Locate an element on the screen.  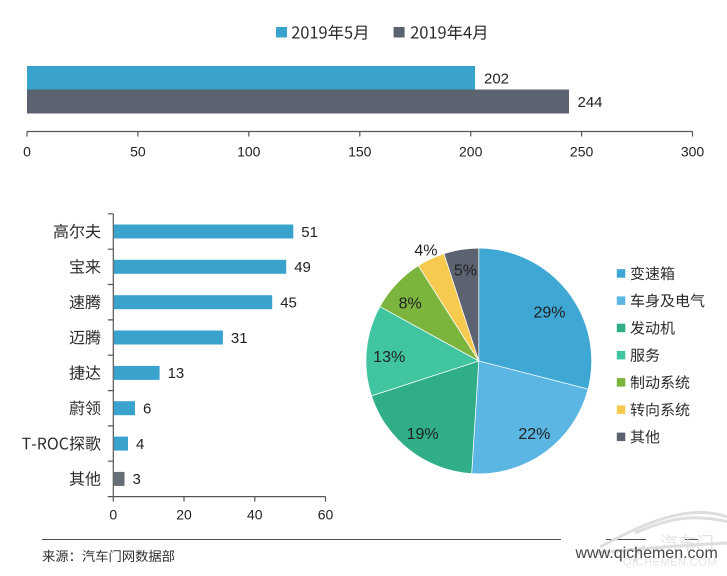
svg-text: 202 is located at coordinates (496, 78).